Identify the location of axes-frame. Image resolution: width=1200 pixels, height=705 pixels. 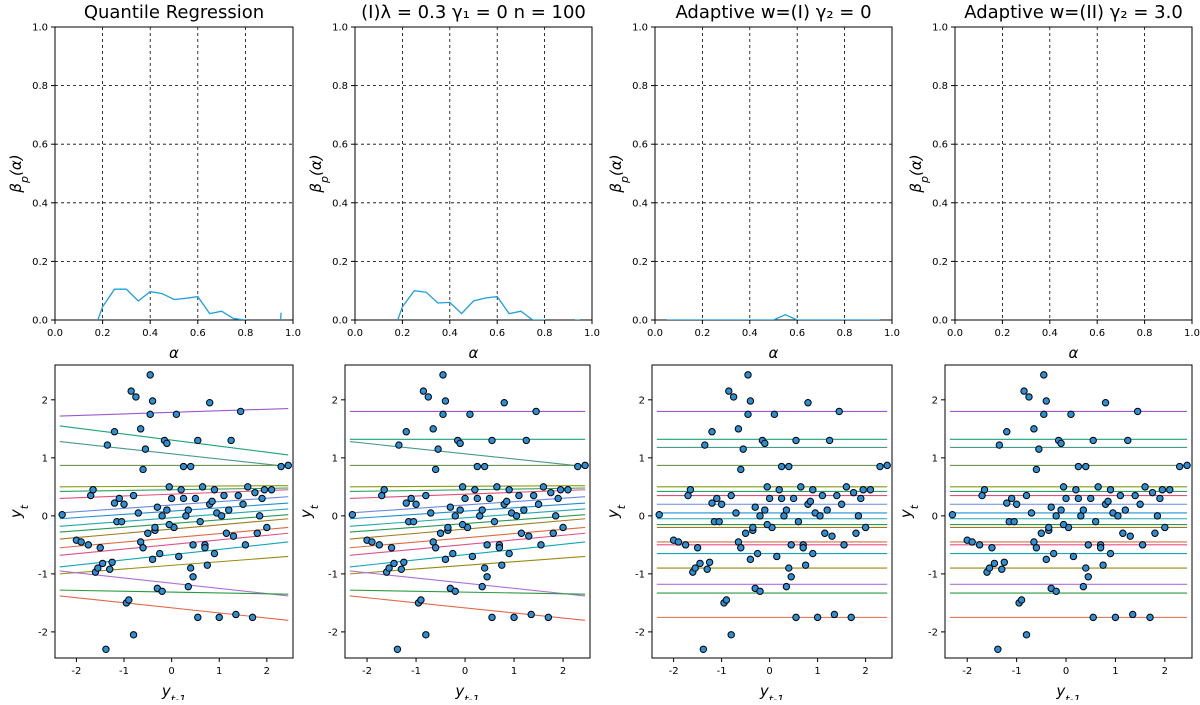
(174, 173).